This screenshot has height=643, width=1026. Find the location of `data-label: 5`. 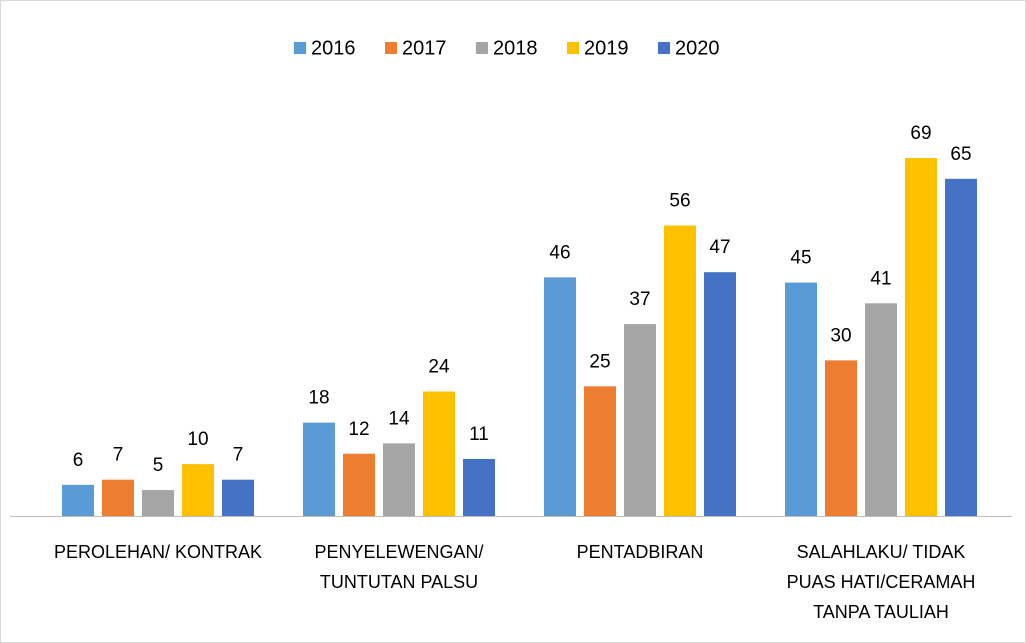

data-label: 5 is located at coordinates (158, 465).